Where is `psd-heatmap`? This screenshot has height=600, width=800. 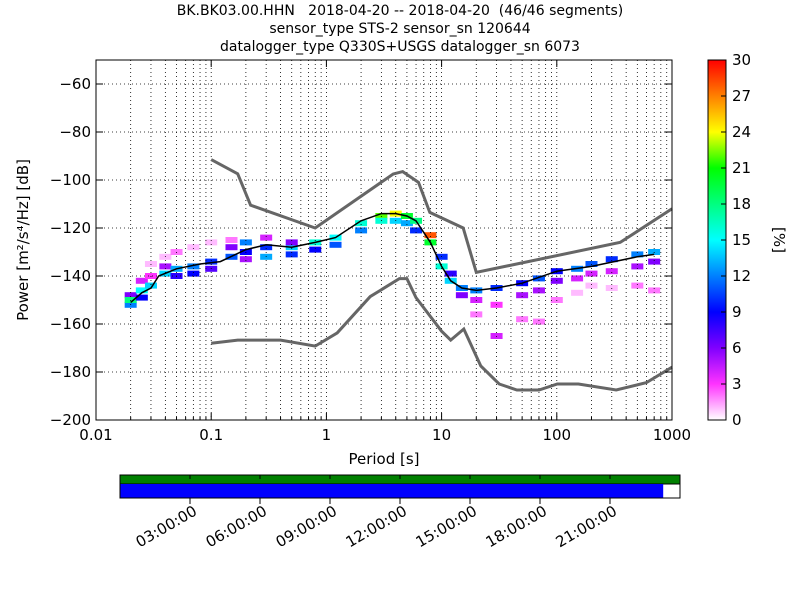 psd-heatmap is located at coordinates (392, 274).